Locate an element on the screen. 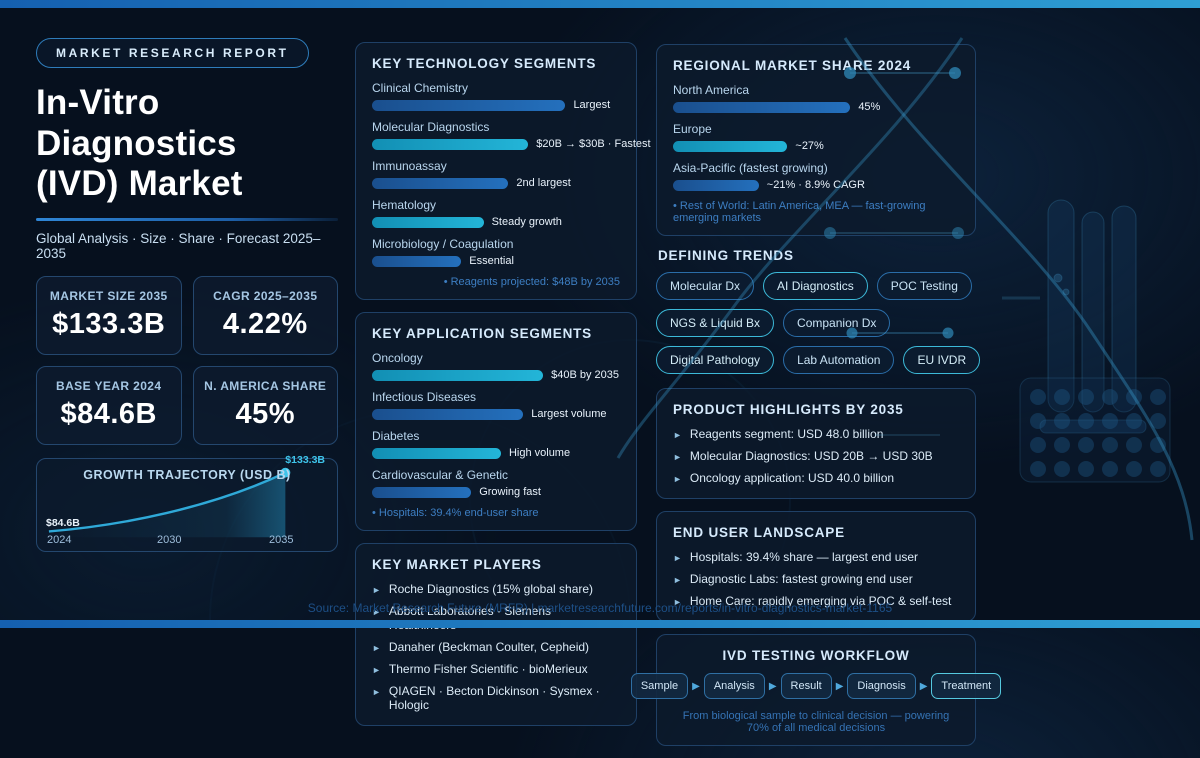  player-item: ► Danaher (Beckman Coulter, Cepheid) is located at coordinates (496, 647).